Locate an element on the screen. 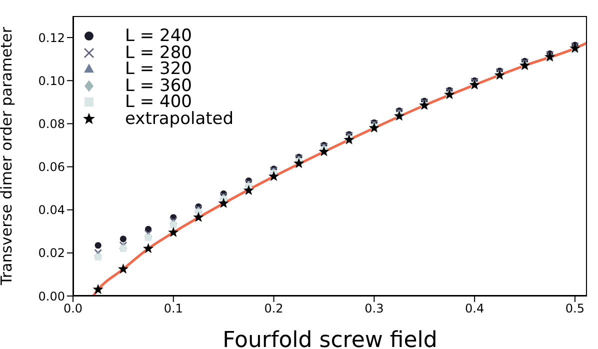 The height and width of the screenshot is (349, 598). legend-label: L = 240 is located at coordinates (158, 36).